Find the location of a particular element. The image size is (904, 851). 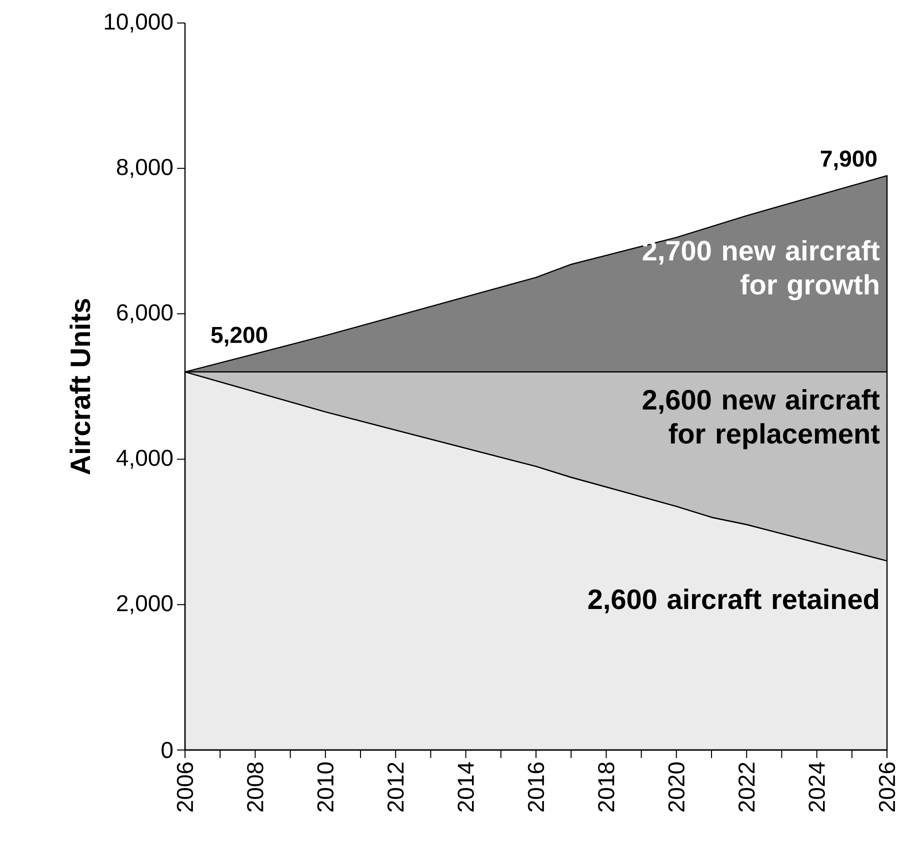

x-tick-label: 2026 is located at coordinates (887, 787).